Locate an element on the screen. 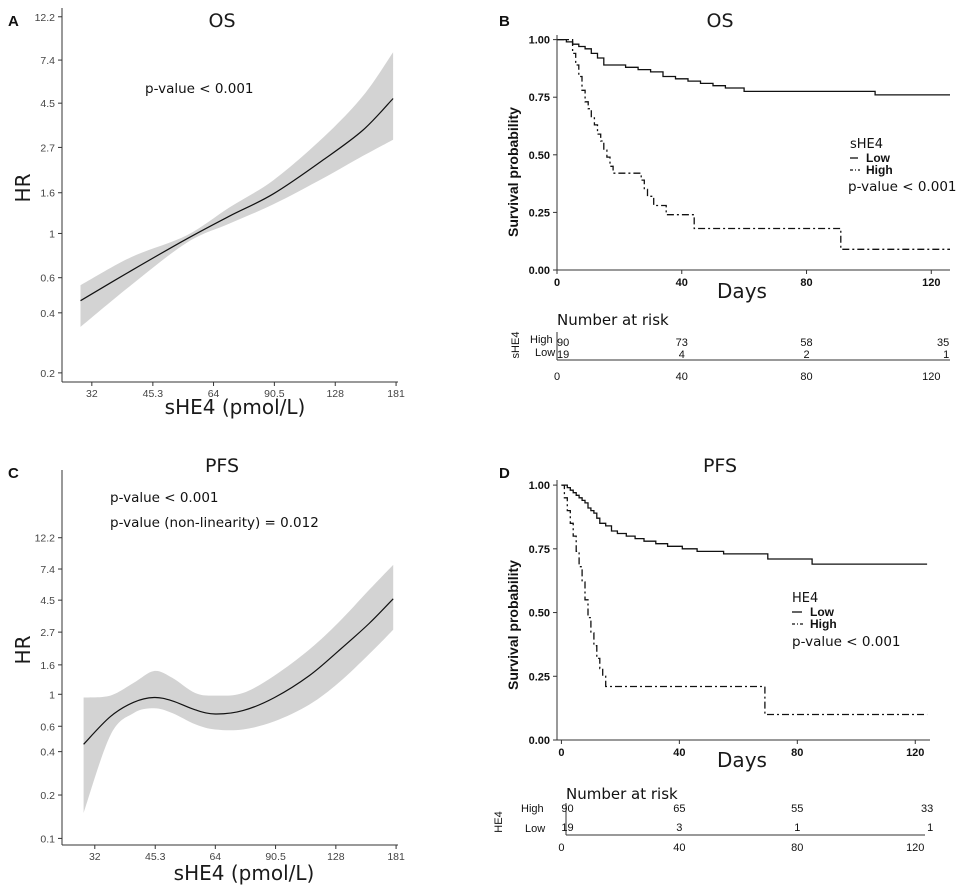  panel-c-nonlinearity: p-value (non-linearity) = 0.012 is located at coordinates (214, 523).